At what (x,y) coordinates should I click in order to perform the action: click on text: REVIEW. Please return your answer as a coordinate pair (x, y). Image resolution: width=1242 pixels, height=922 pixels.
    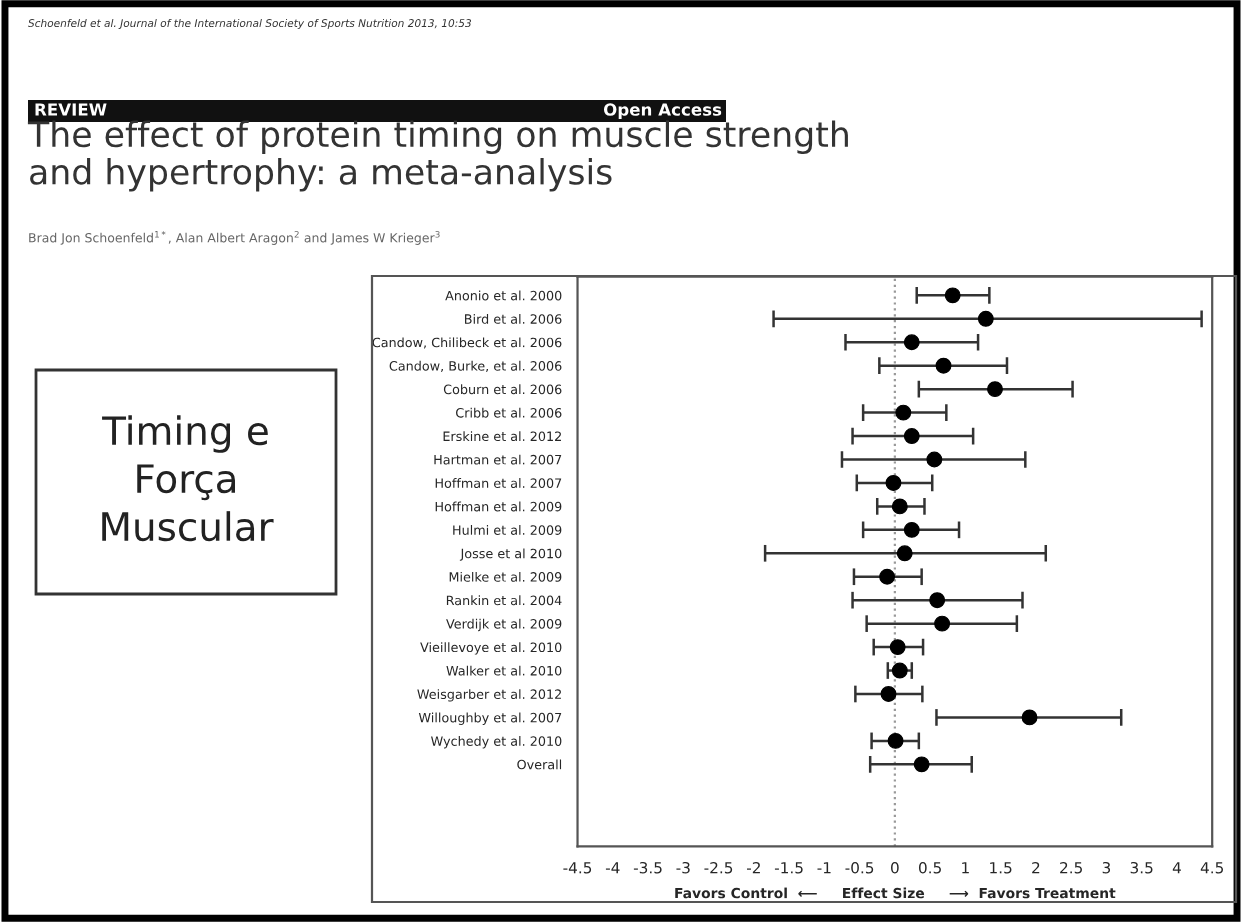
    Looking at the image, I should click on (71, 109).